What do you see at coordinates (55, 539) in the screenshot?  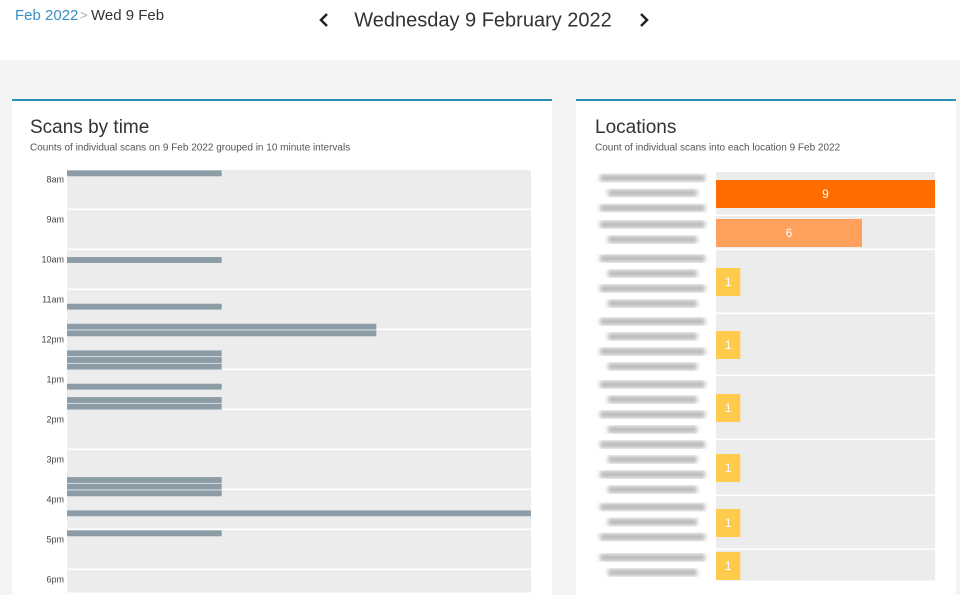 I see `y-tick-label: 5pm` at bounding box center [55, 539].